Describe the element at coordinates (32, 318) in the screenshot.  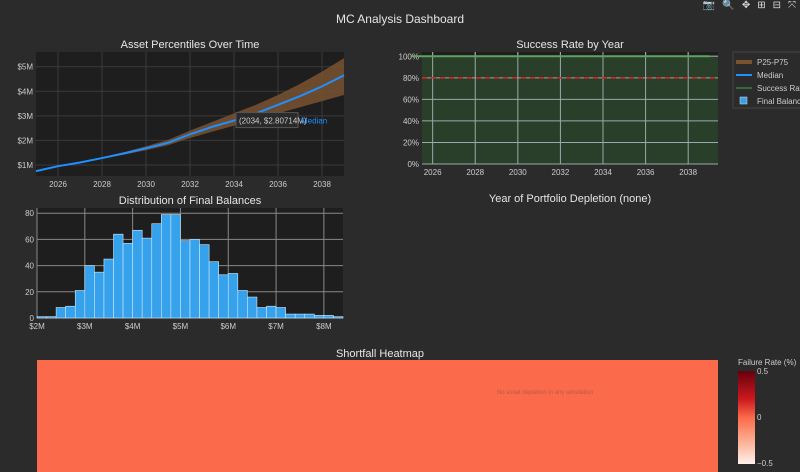
I see `y-tick-label: 0` at that location.